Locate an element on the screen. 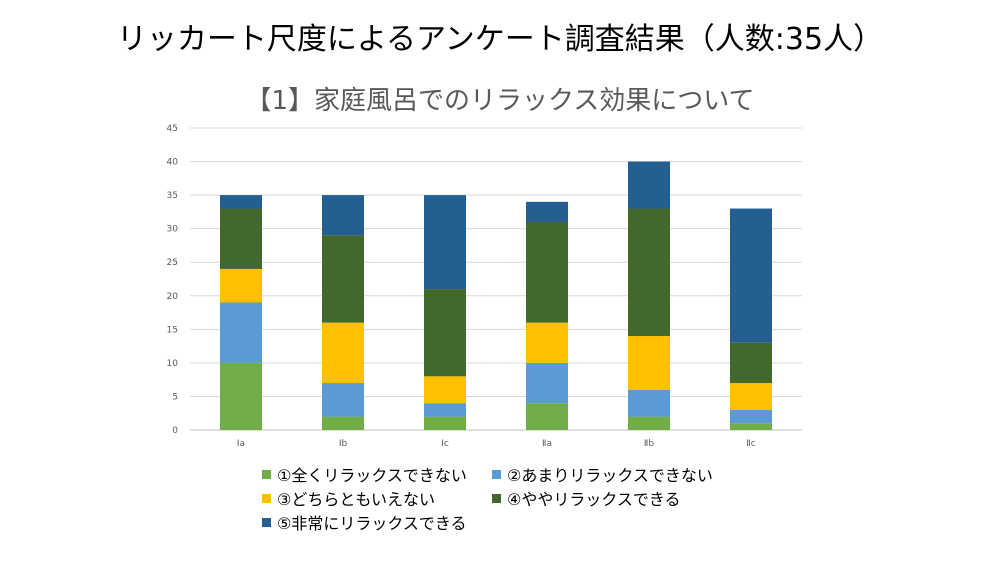 The width and height of the screenshot is (1000, 563). y-tick-label: 10 is located at coordinates (173, 364).